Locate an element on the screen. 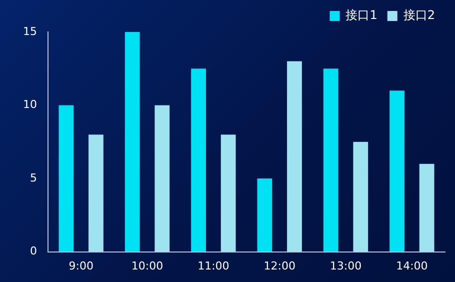 The height and width of the screenshot is (282, 455). x-tick-label: 14:00 is located at coordinates (412, 265).